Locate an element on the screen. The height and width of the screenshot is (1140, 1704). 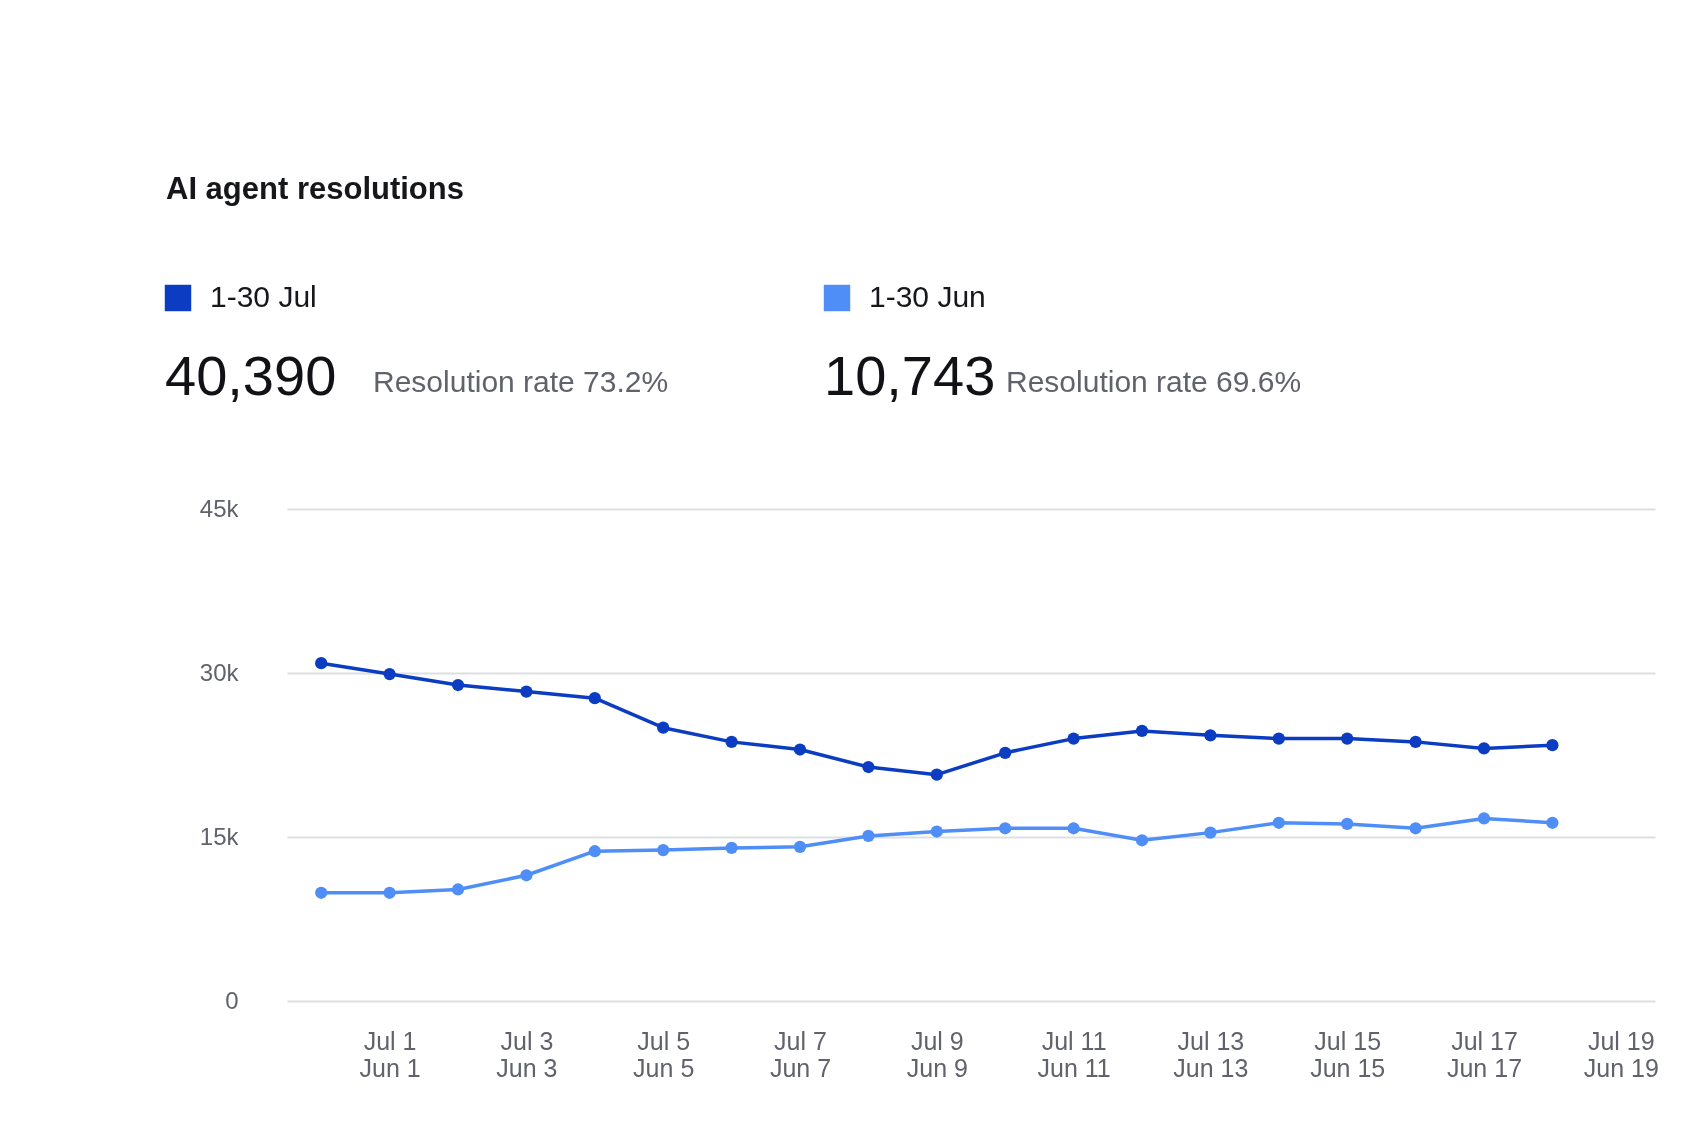
y-tick-label: 15k is located at coordinates (219, 836).